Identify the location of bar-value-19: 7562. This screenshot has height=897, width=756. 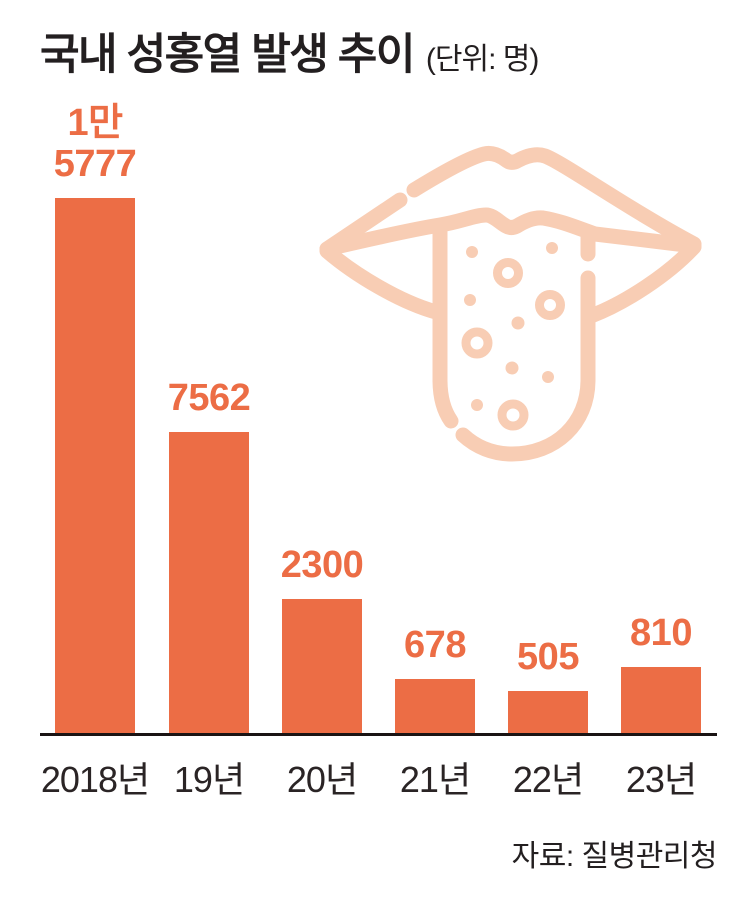
(209, 398).